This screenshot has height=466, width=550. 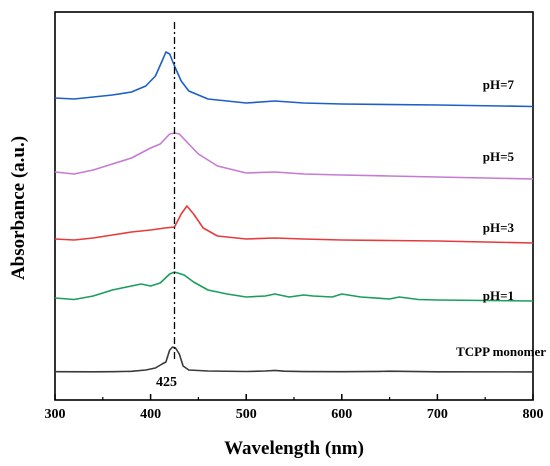 I want to click on x-tick-label-2: 500, so click(x=246, y=414).